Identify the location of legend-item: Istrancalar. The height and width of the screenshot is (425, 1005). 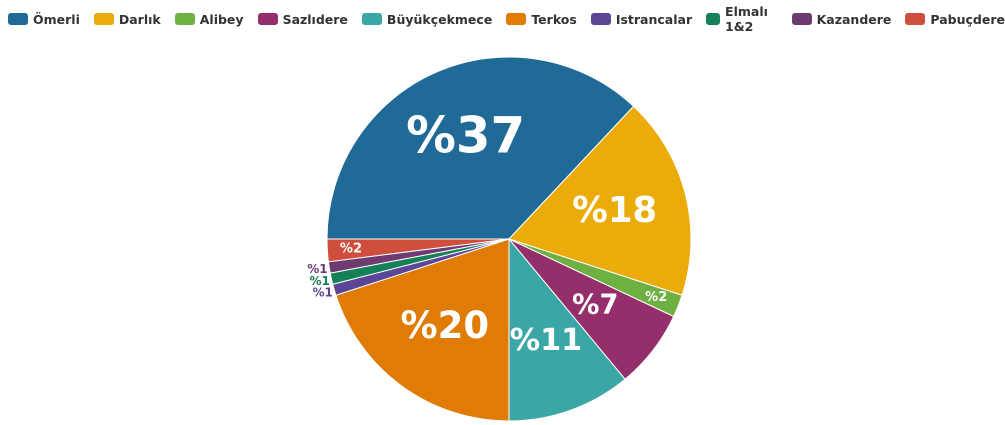
(641, 19).